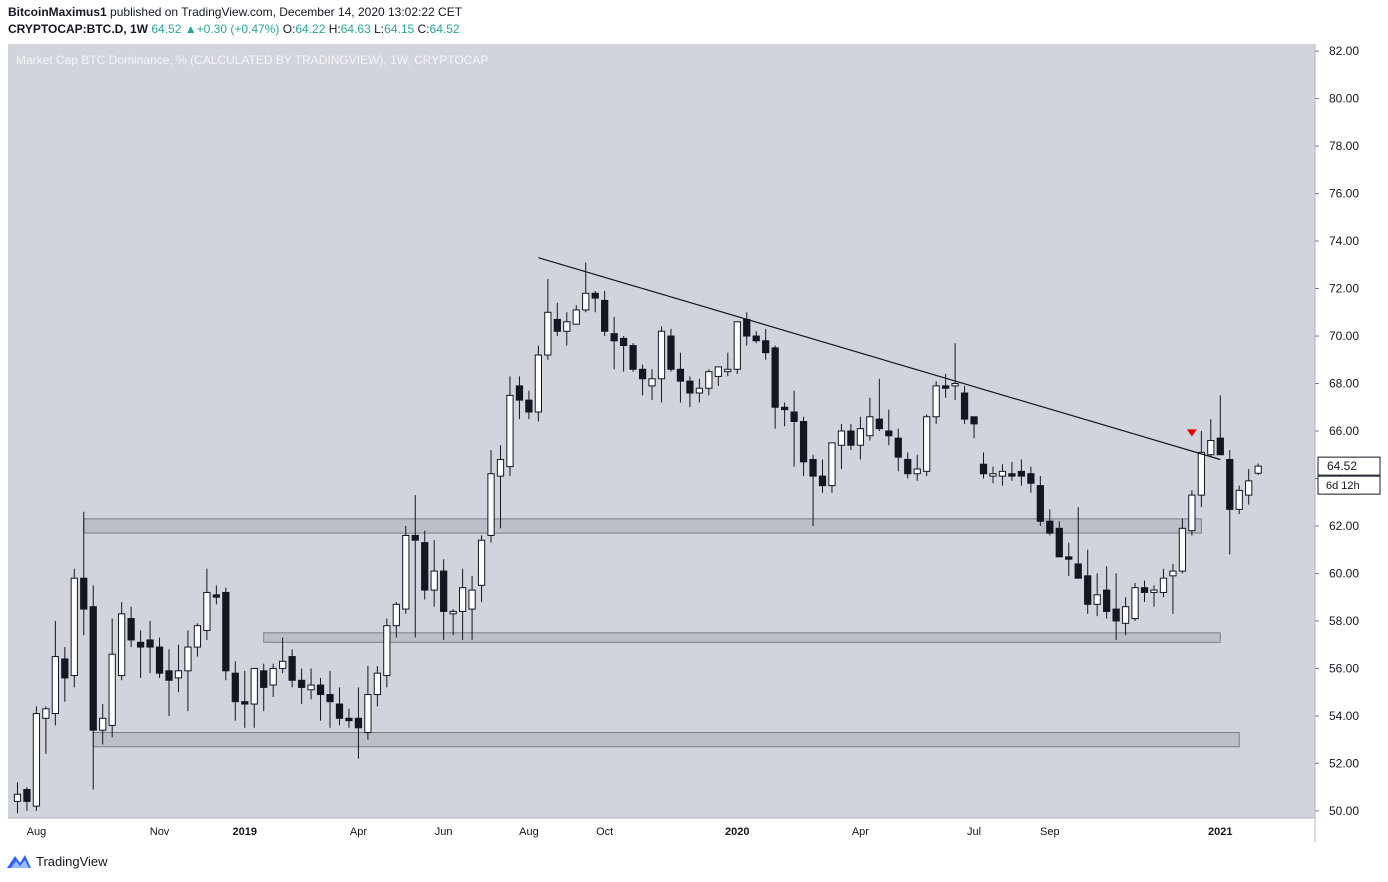 The width and height of the screenshot is (1388, 882). I want to click on time-tick-label: Aug, so click(37, 832).